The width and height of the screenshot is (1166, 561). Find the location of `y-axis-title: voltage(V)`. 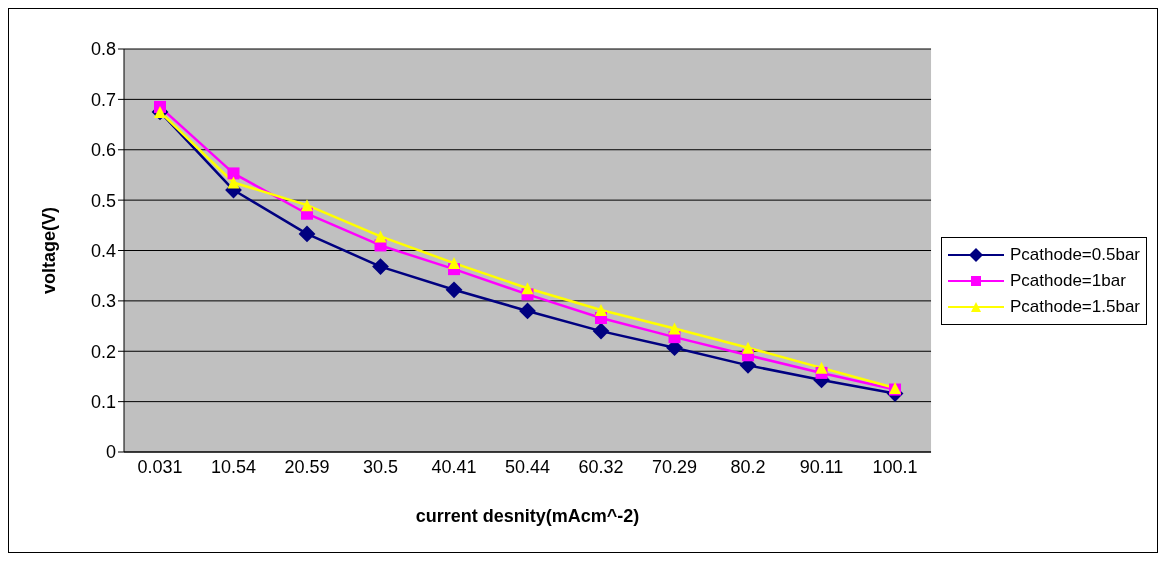

y-axis-title: voltage(V) is located at coordinates (49, 250).